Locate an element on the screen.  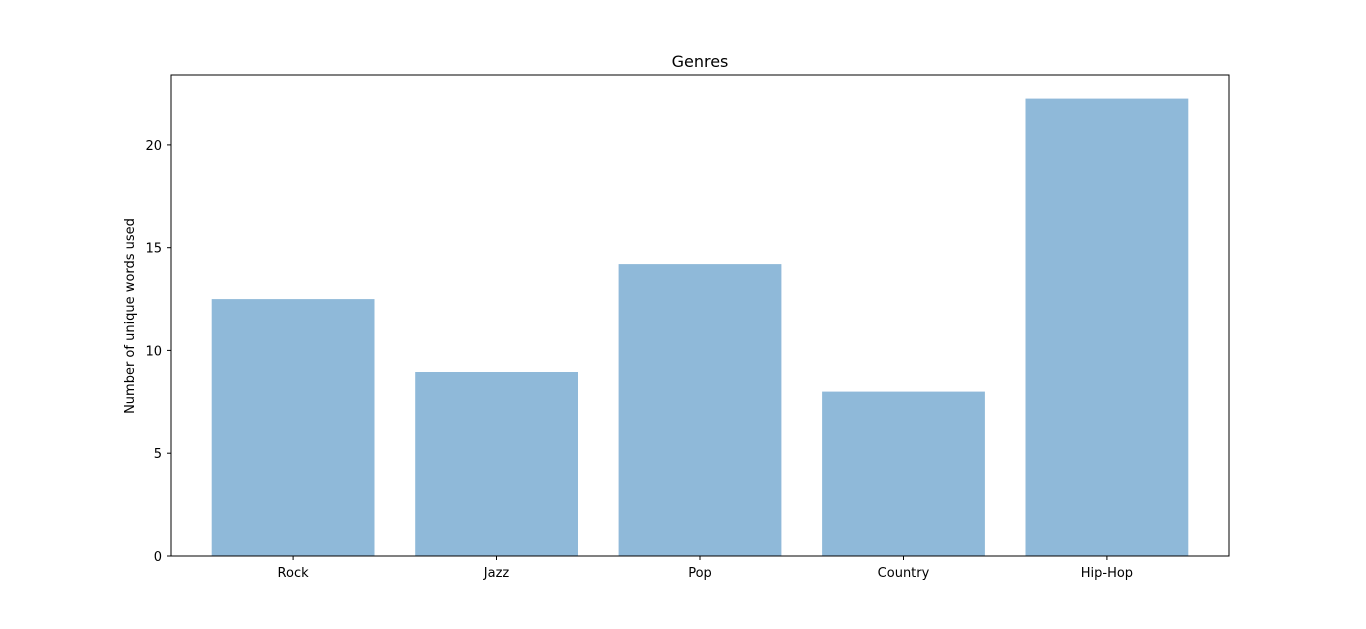
x-tick-label: Rock is located at coordinates (294, 573).